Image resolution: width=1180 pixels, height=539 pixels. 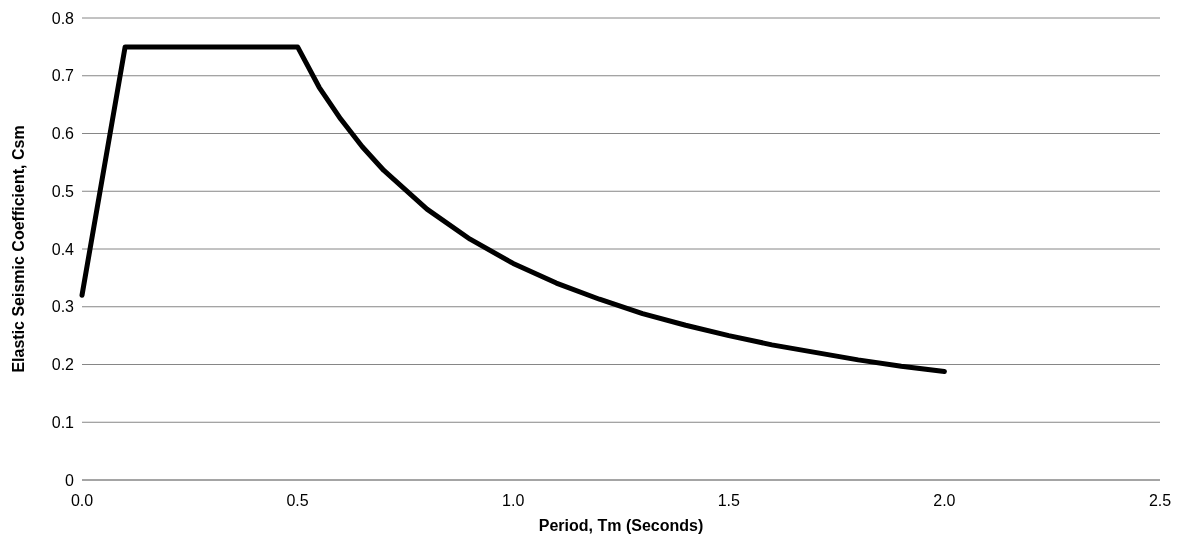 What do you see at coordinates (297, 500) in the screenshot?
I see `x-tick-label: 0.5` at bounding box center [297, 500].